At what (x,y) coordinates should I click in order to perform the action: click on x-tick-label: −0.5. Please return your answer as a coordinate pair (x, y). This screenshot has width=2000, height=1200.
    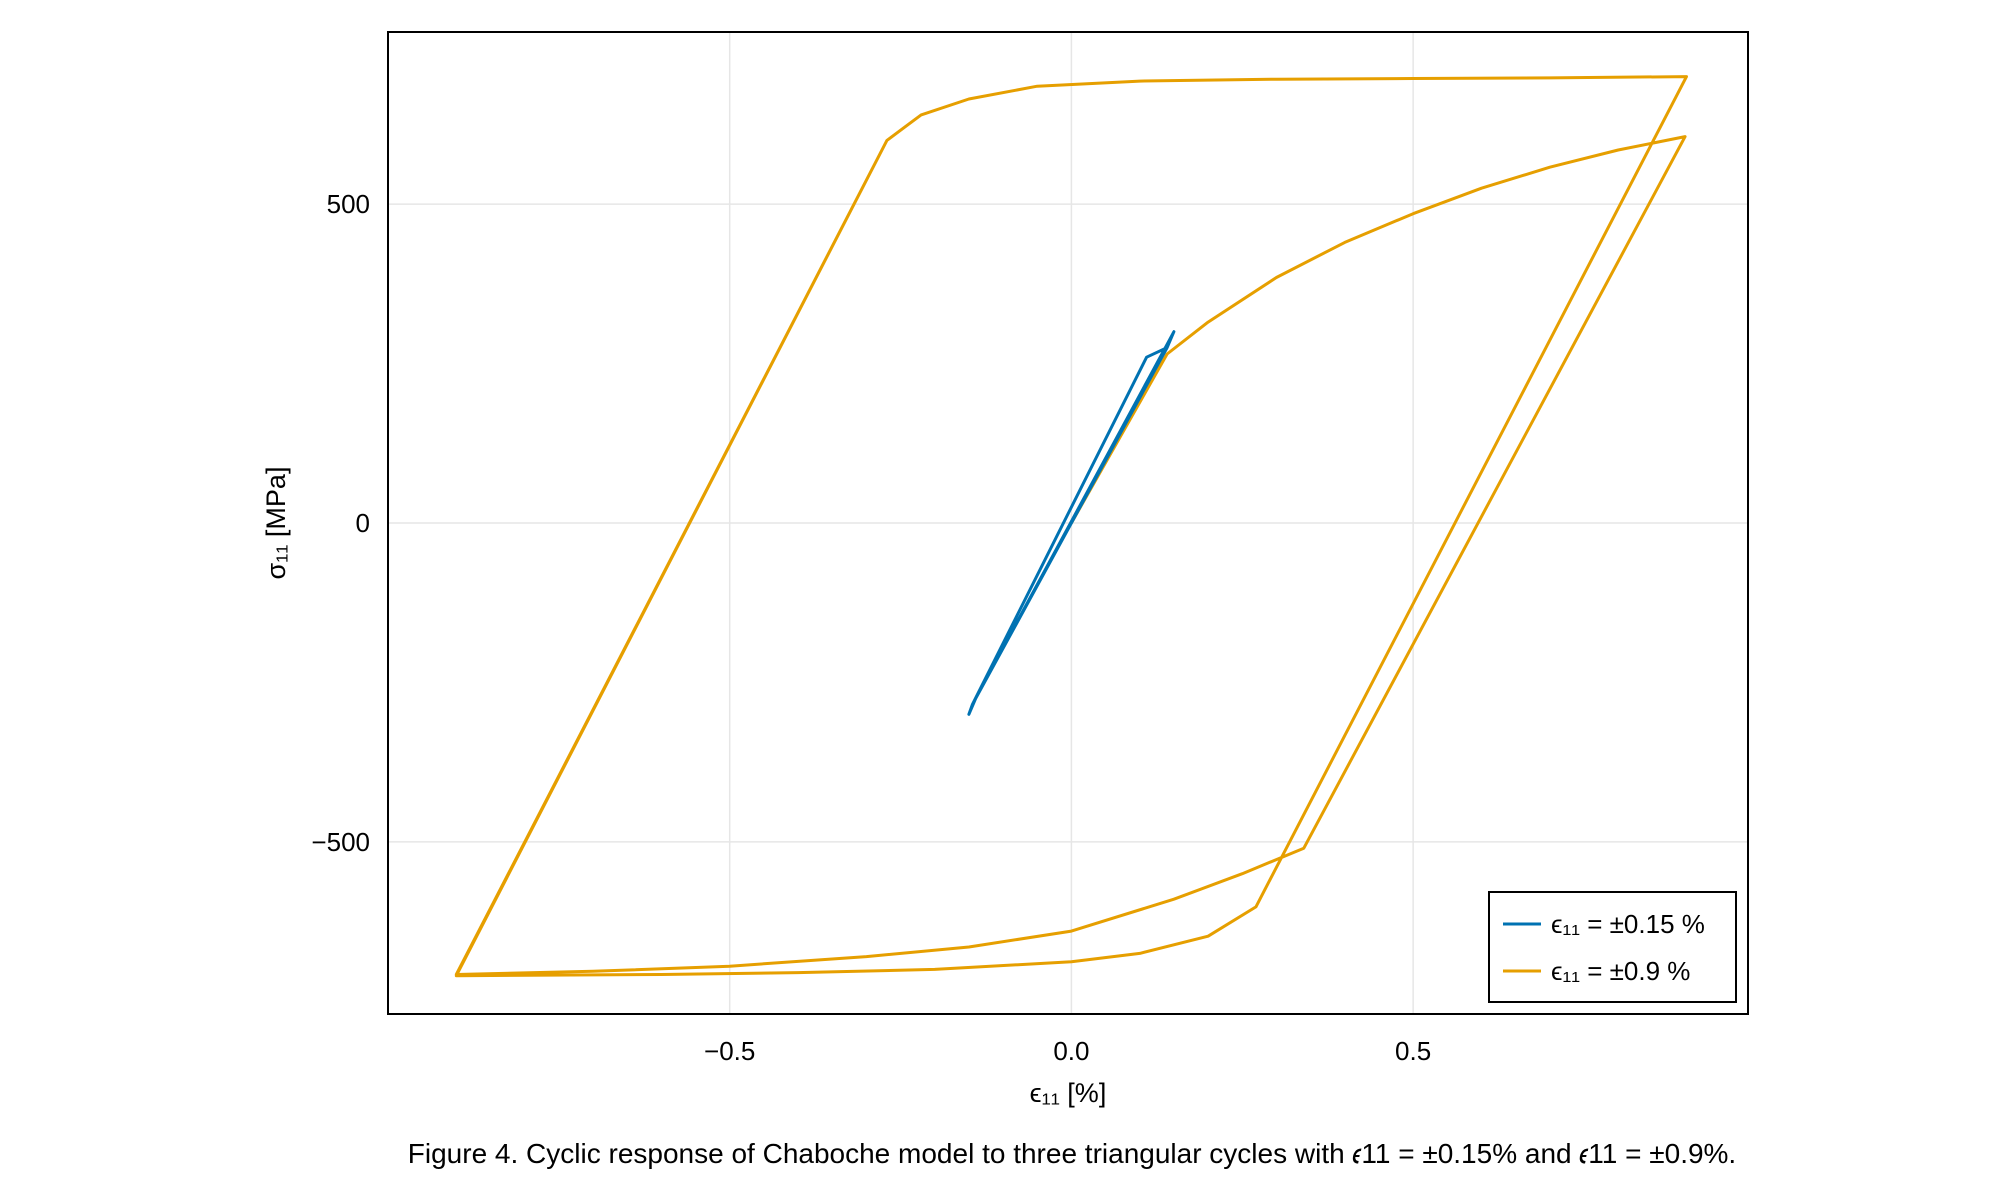
    Looking at the image, I should click on (729, 1051).